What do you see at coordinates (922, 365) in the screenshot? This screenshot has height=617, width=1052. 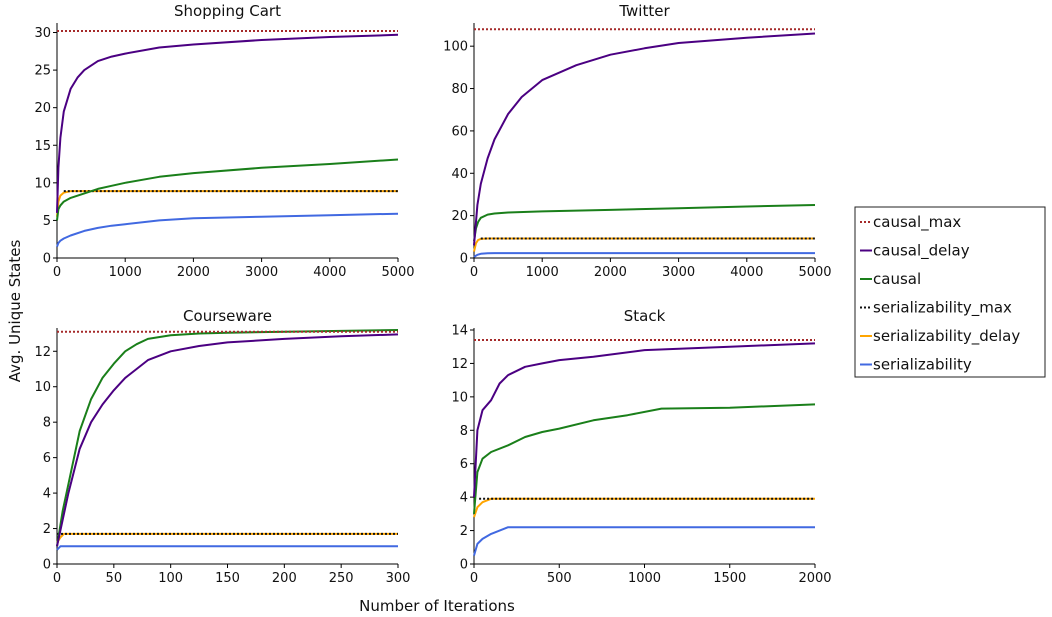 I see `legend-label: serializability` at bounding box center [922, 365].